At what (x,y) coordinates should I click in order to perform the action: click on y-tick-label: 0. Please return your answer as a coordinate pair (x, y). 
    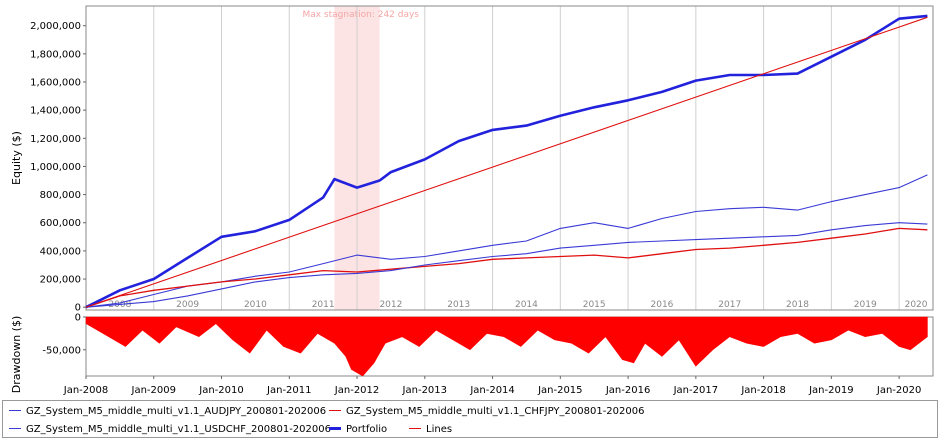
    Looking at the image, I should click on (78, 308).